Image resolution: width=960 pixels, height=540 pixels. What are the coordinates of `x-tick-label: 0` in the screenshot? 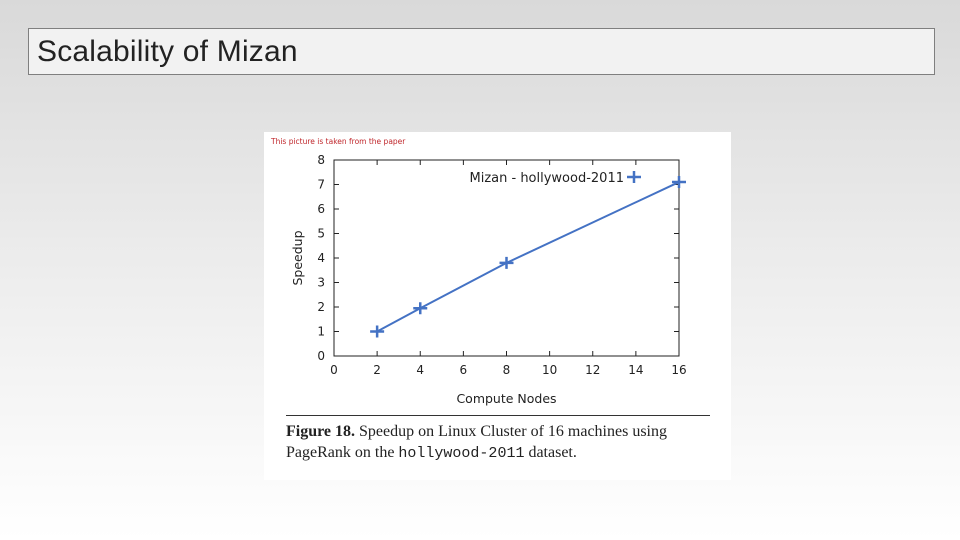 It's located at (334, 370).